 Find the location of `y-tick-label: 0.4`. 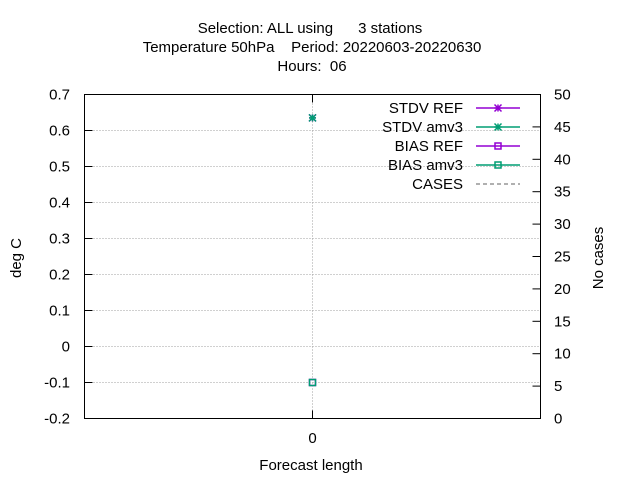

y-tick-label: 0.4 is located at coordinates (59, 203).